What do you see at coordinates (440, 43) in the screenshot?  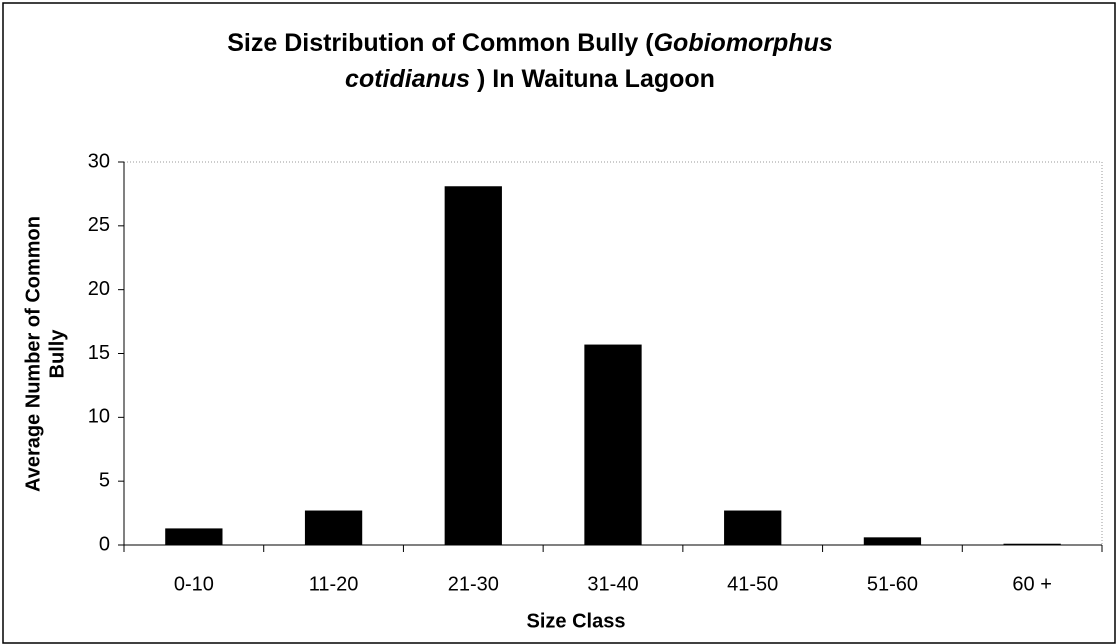 I see `title-part: Size Distribution of Common Bully (` at bounding box center [440, 43].